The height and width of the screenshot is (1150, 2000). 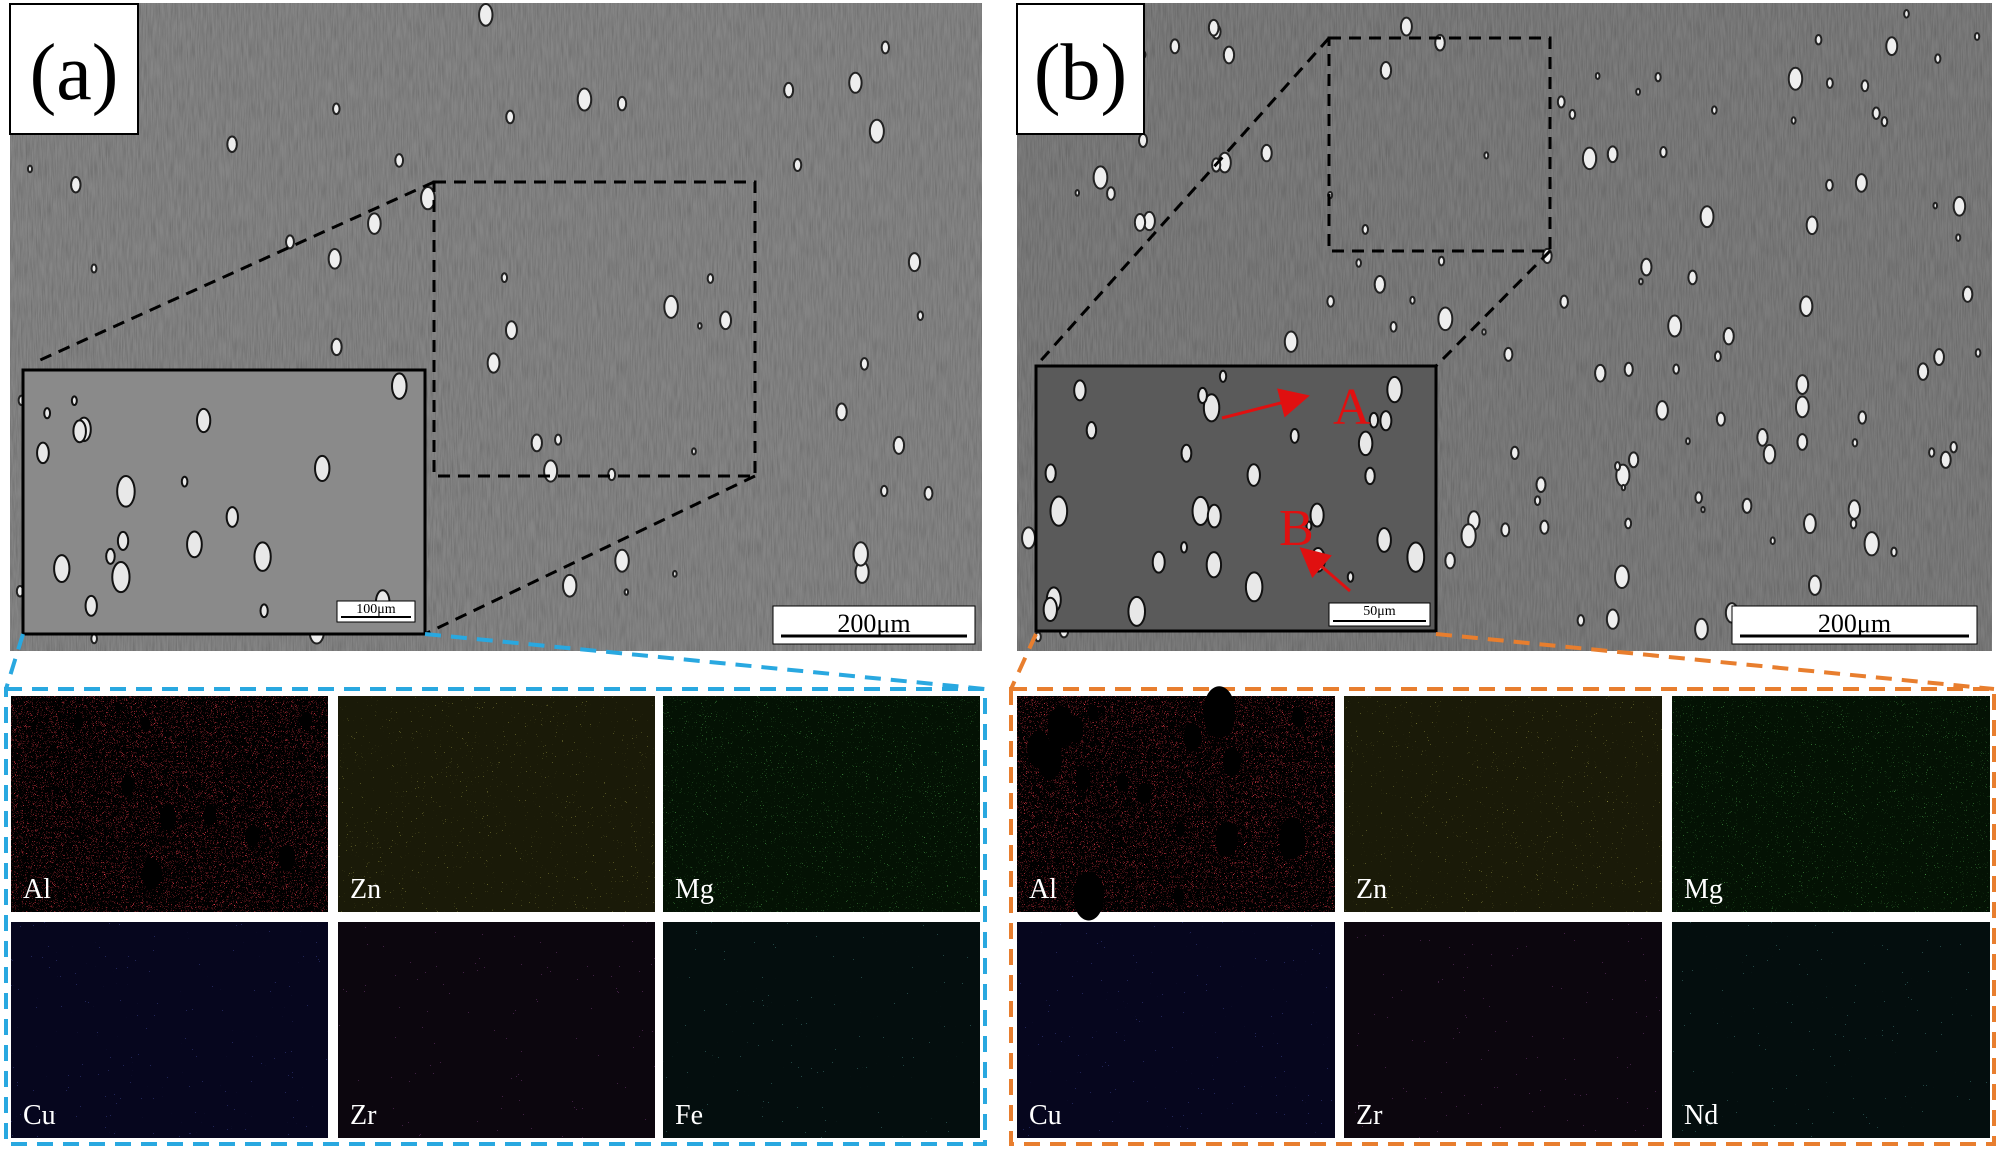 I want to click on scale-box, so click(x=1854, y=625).